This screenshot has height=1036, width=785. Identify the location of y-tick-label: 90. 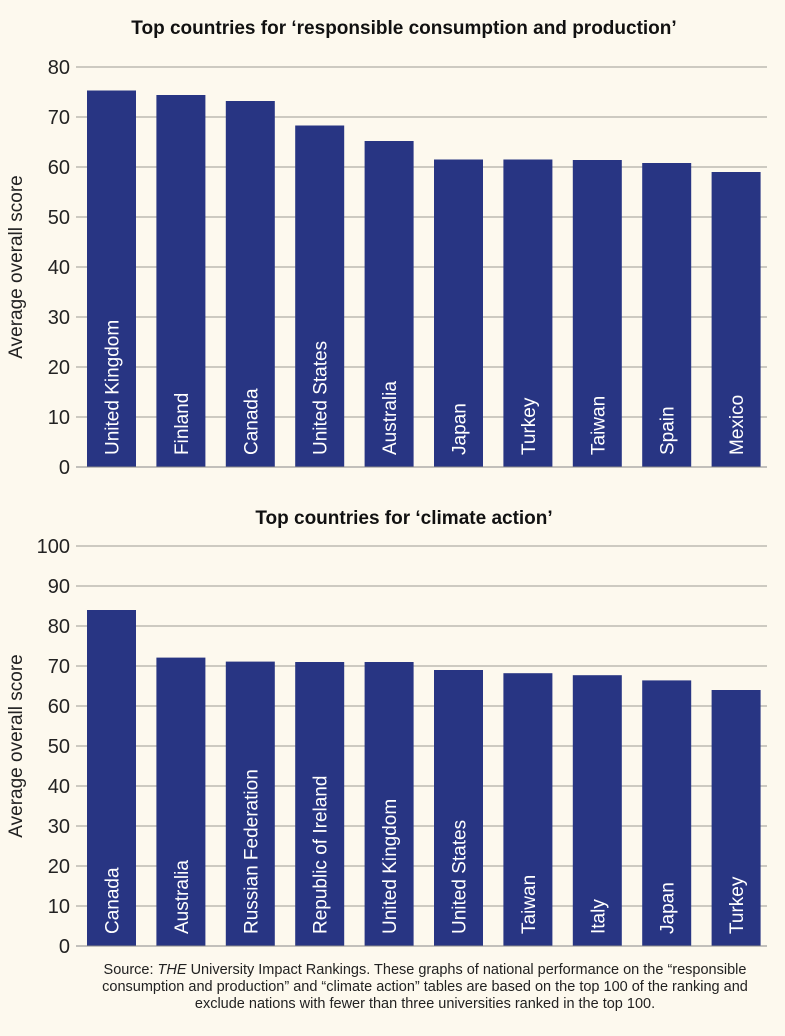
(59, 587).